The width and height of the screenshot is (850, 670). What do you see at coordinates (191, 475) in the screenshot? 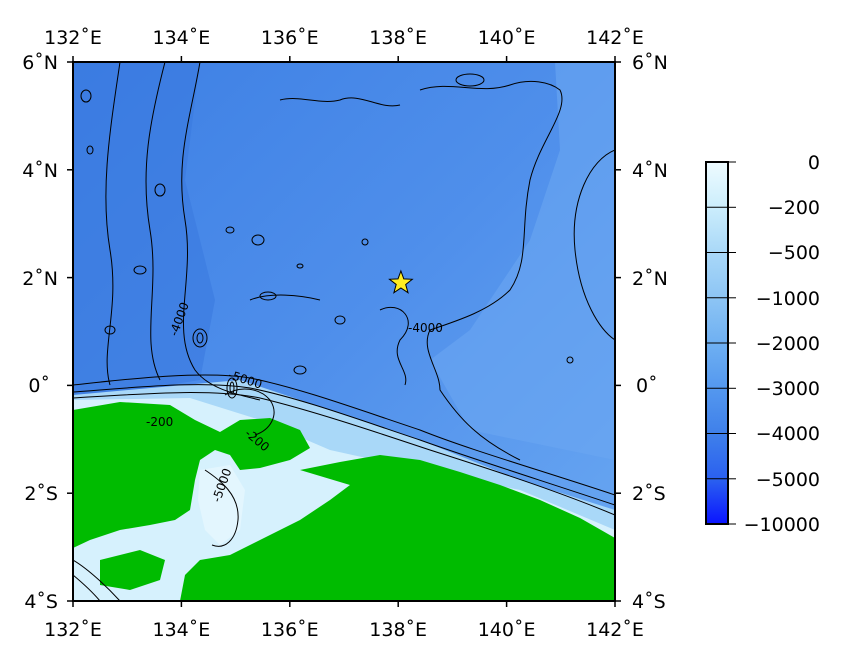
I see `land-birds-head` at bounding box center [191, 475].